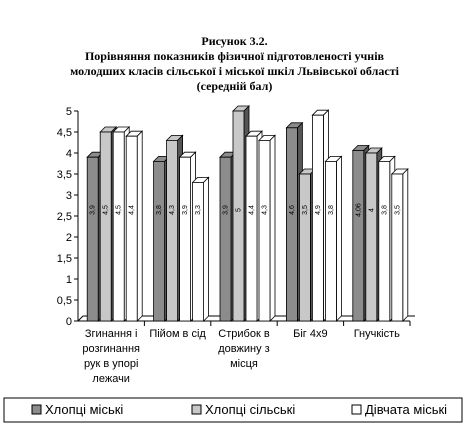 The height and width of the screenshot is (430, 469). Describe the element at coordinates (292, 210) in the screenshot. I see `value-label: 4,6` at that location.